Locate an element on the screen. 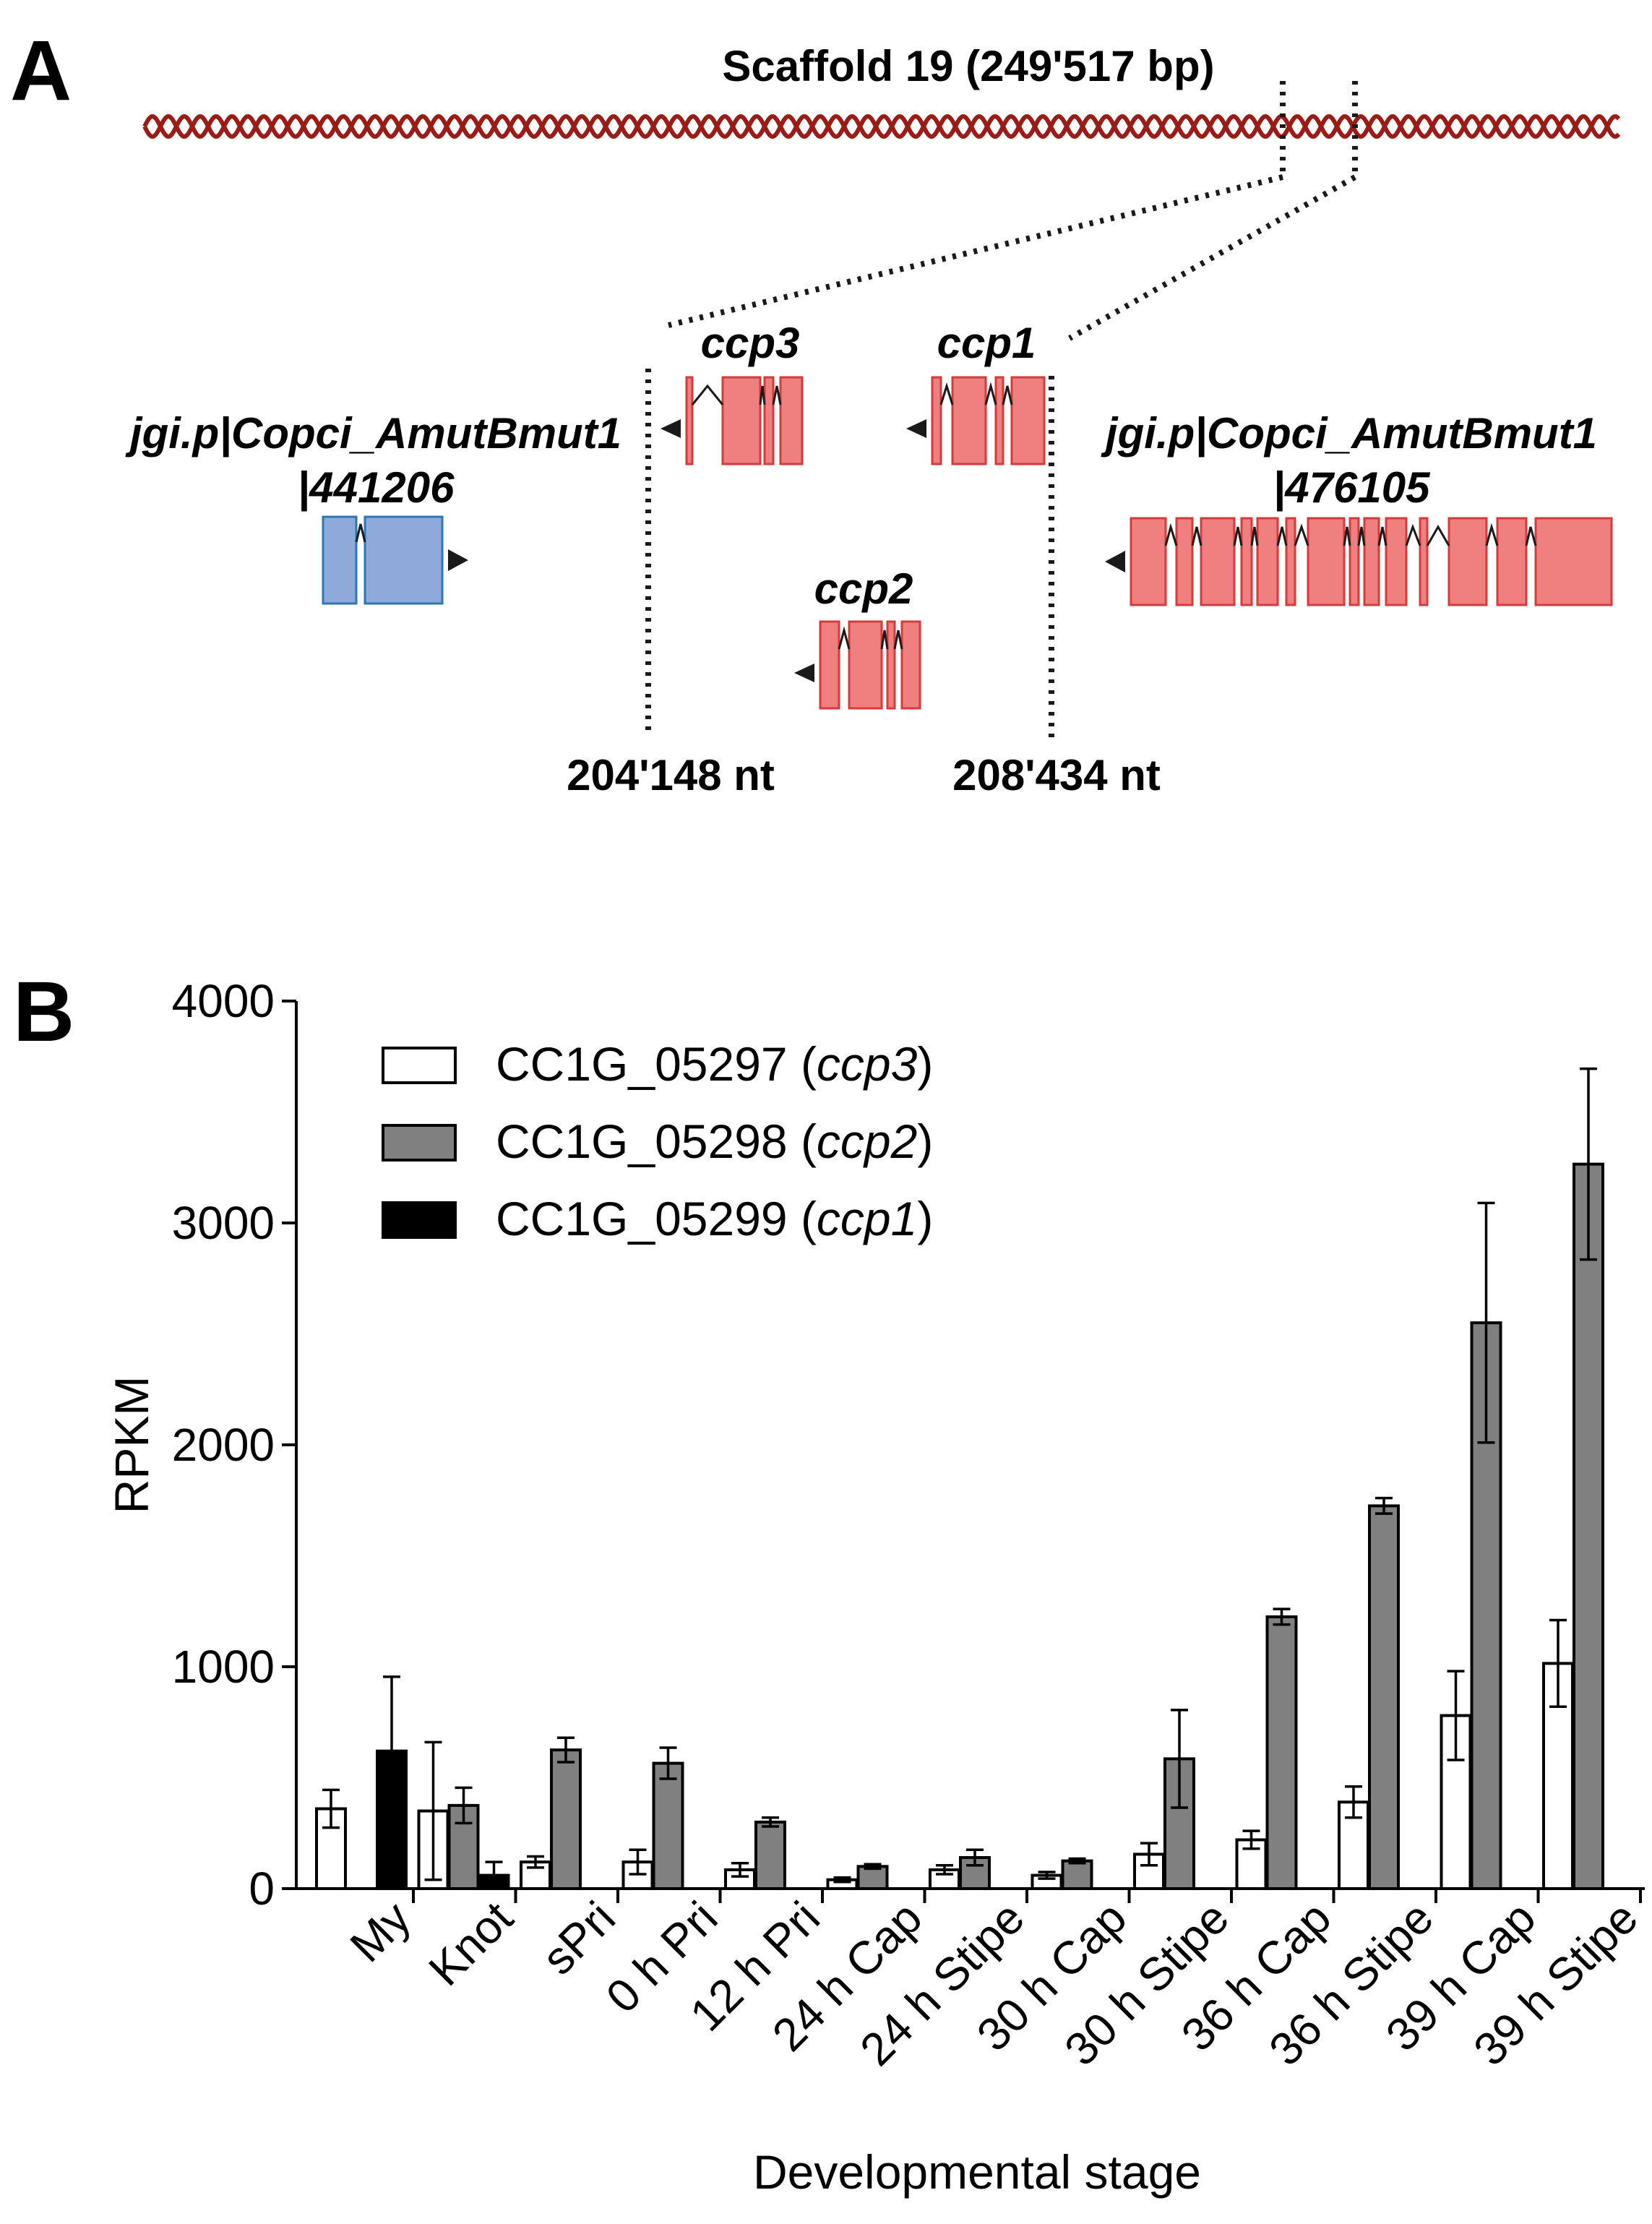 The image size is (1652, 2224). x-tick-label: My is located at coordinates (380, 1932).